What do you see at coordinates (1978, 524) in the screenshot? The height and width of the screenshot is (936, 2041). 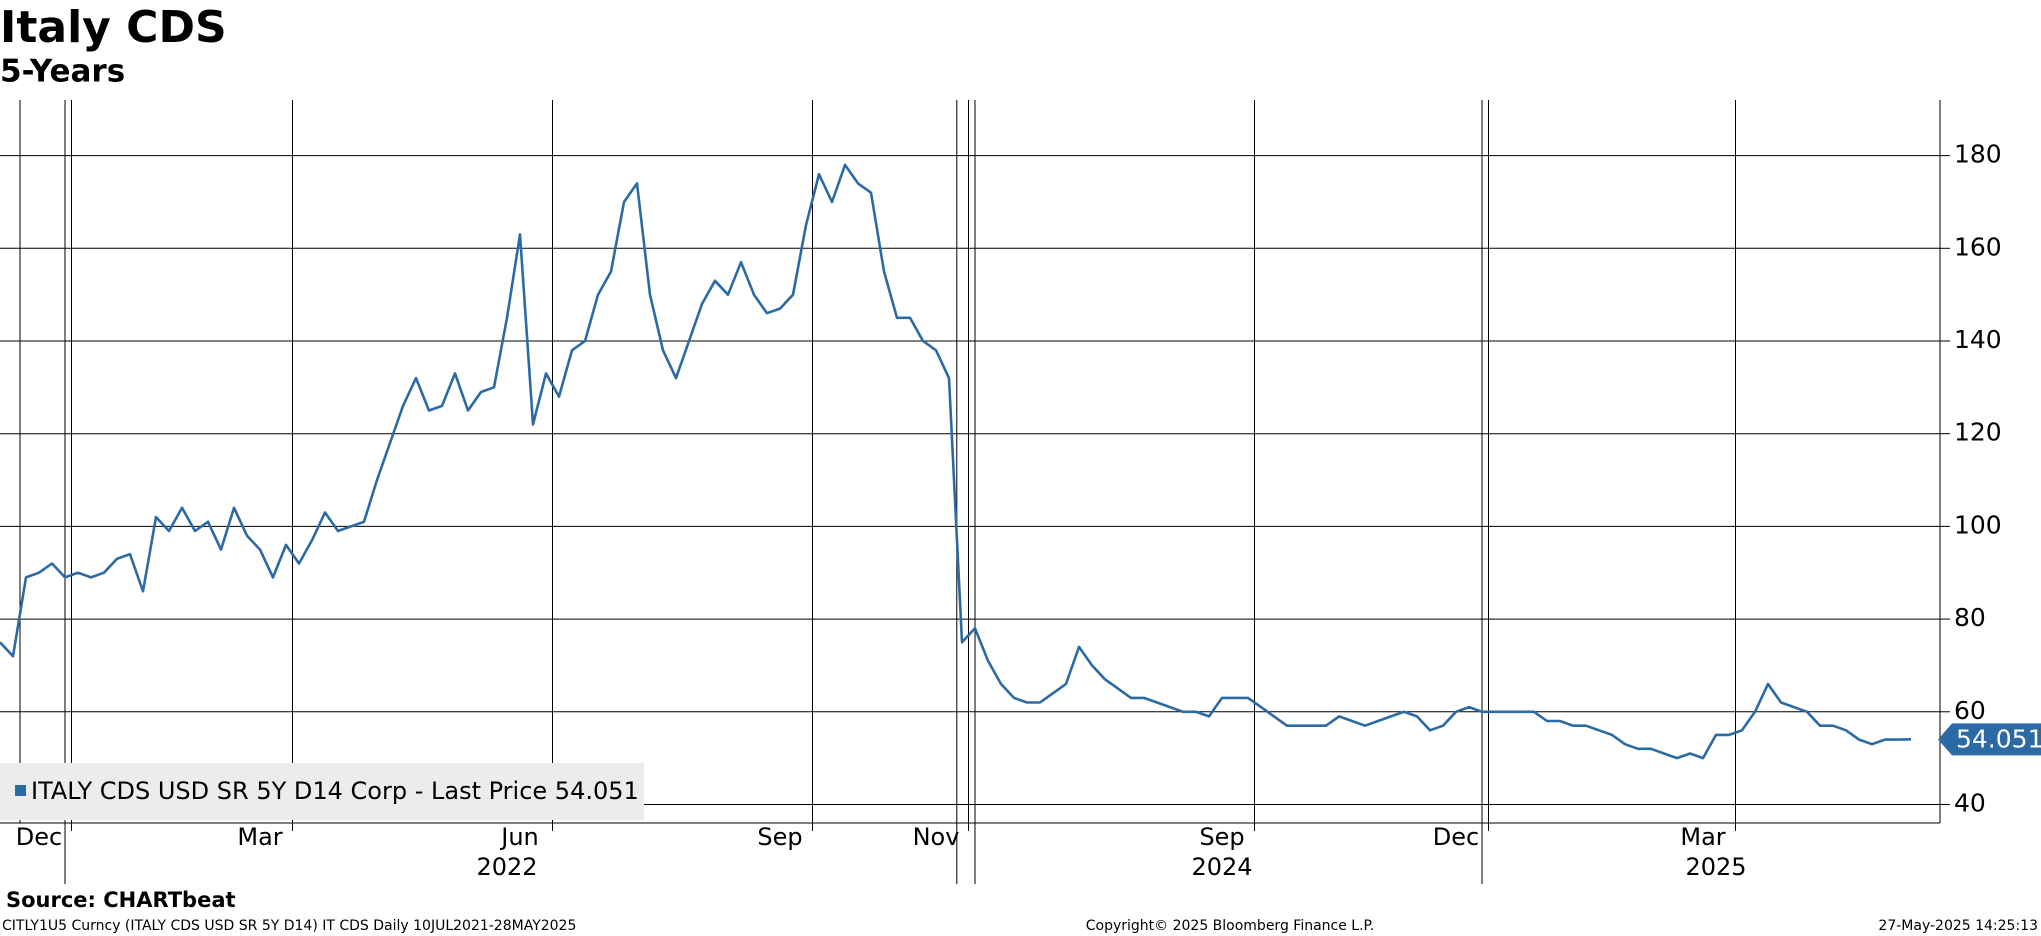 I see `y-tick-label: 100` at bounding box center [1978, 524].